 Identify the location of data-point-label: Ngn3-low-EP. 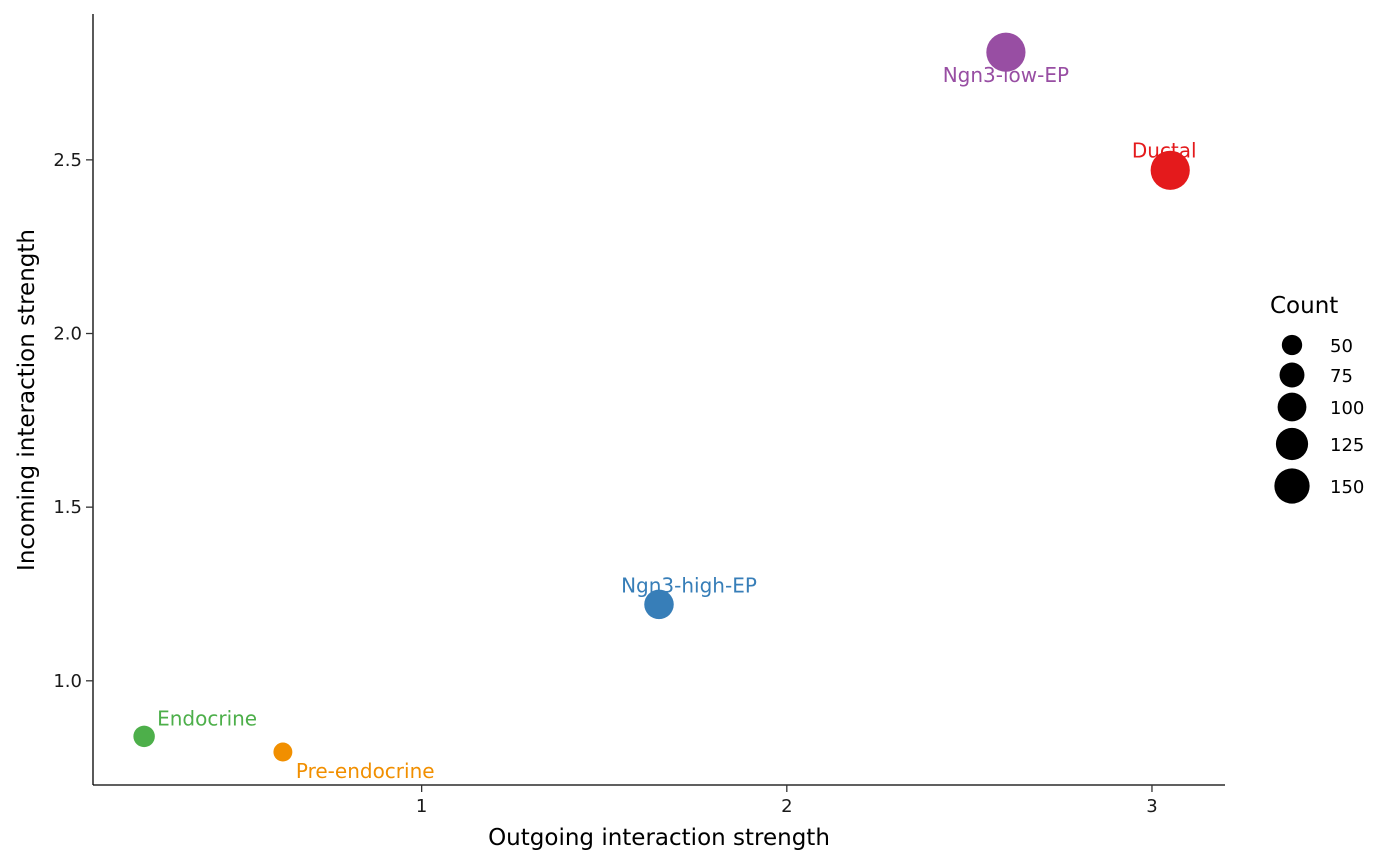
(1006, 75).